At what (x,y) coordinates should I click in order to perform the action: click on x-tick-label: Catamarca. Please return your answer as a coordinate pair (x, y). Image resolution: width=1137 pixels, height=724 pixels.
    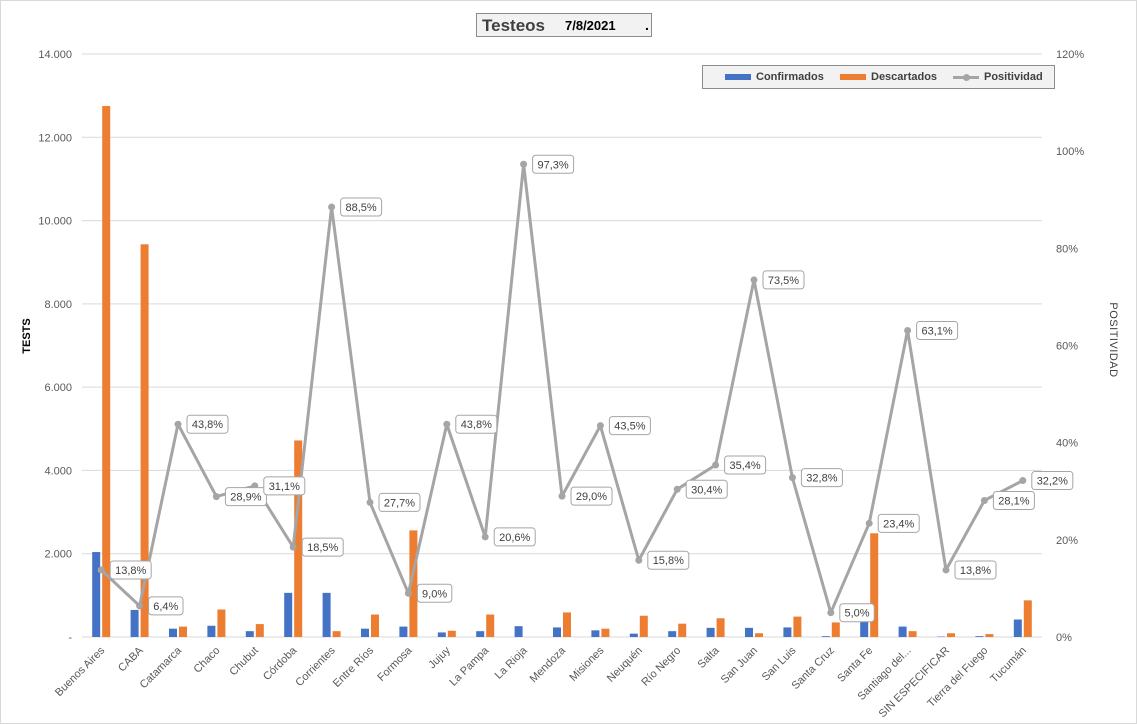
    Looking at the image, I should click on (161, 667).